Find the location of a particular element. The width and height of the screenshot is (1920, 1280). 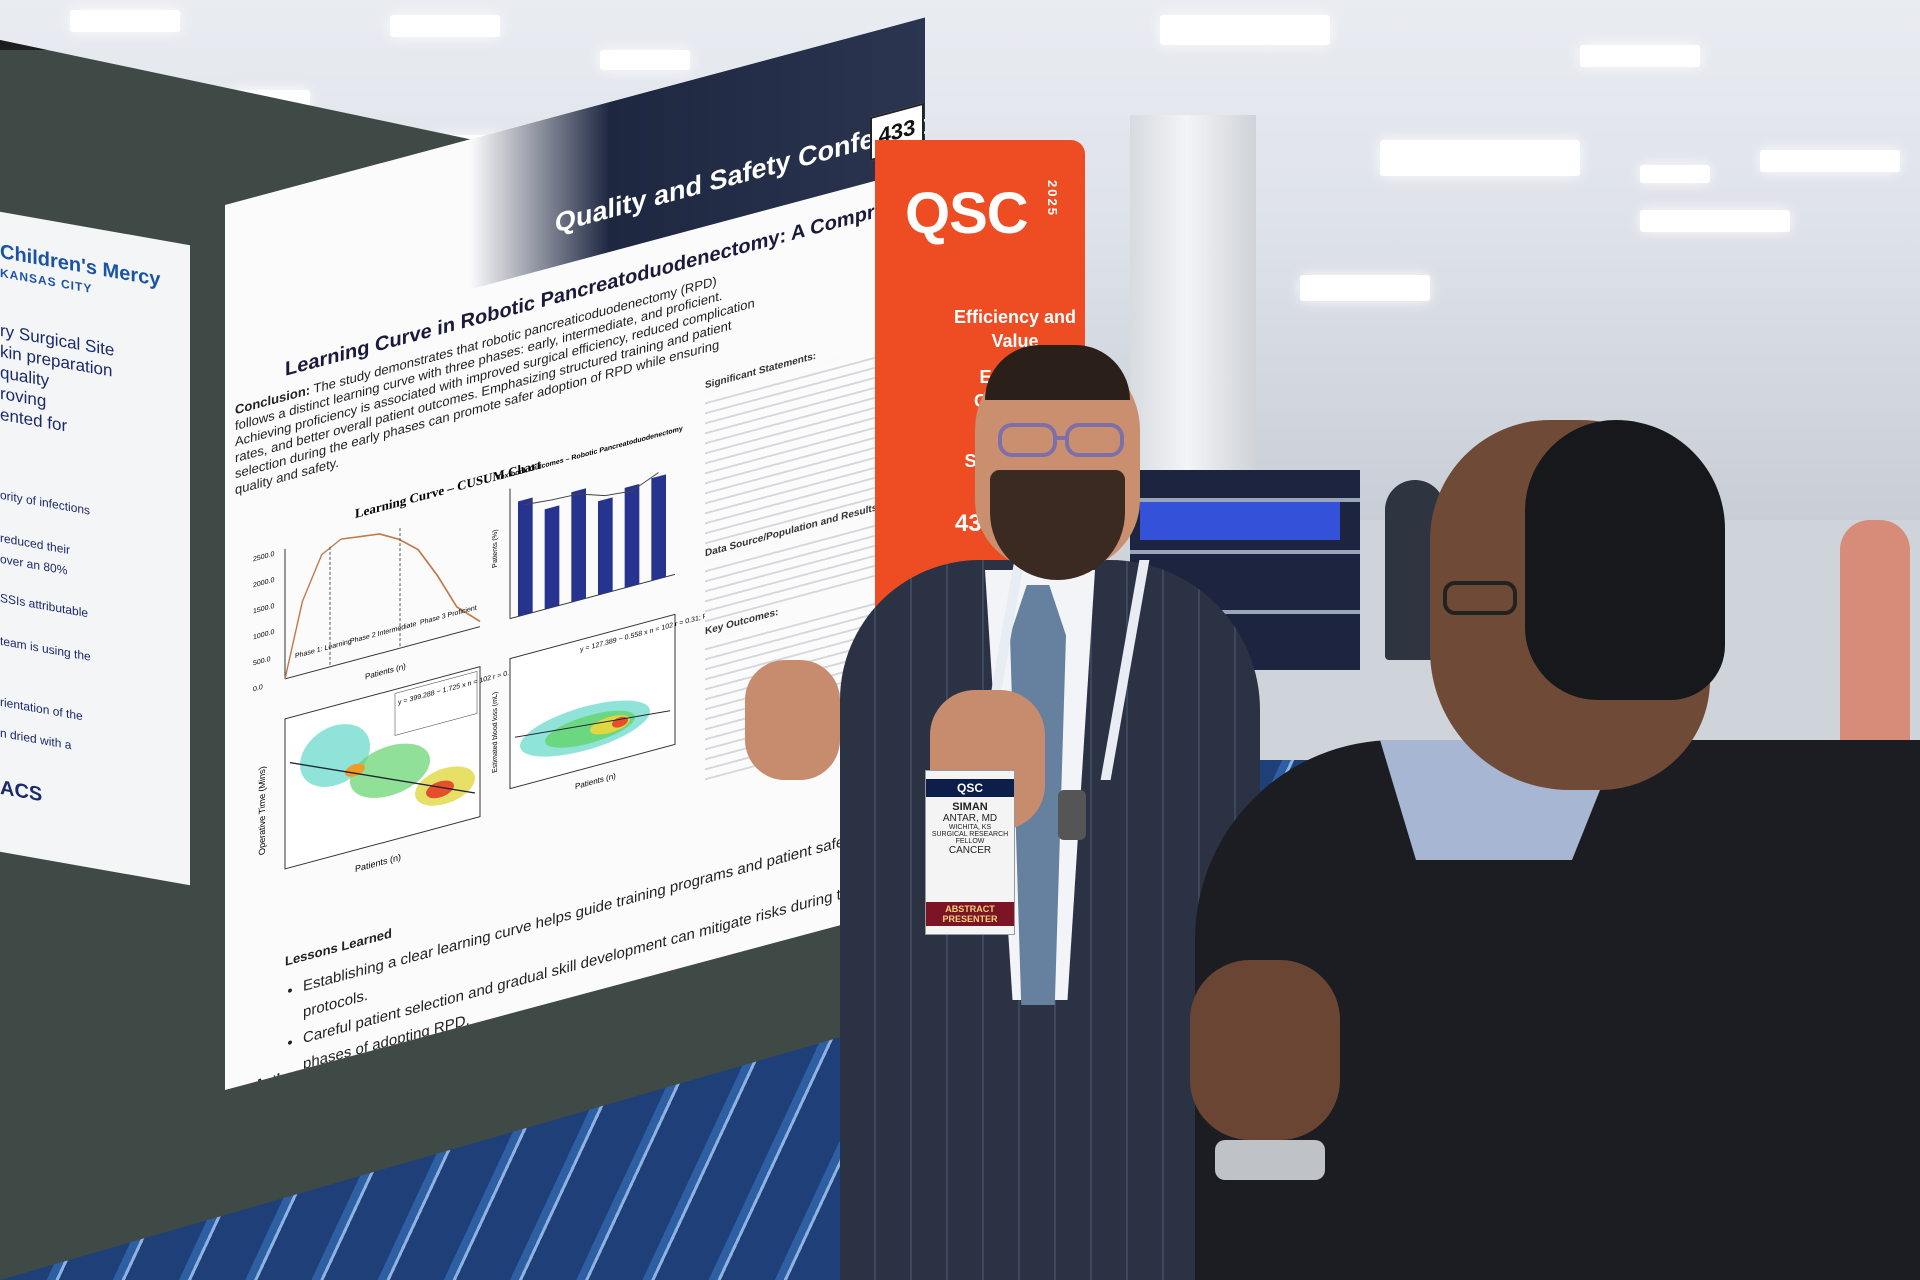

qsc-logo: QSC is located at coordinates (967, 213).